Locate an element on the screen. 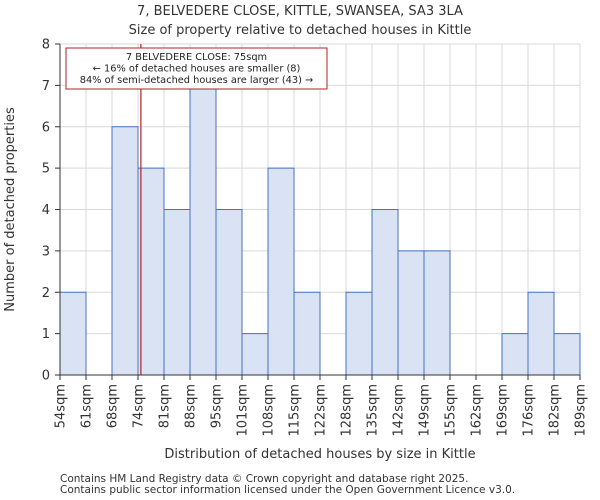  x-tick-label-61sqm: 61sqm is located at coordinates (87, 406).